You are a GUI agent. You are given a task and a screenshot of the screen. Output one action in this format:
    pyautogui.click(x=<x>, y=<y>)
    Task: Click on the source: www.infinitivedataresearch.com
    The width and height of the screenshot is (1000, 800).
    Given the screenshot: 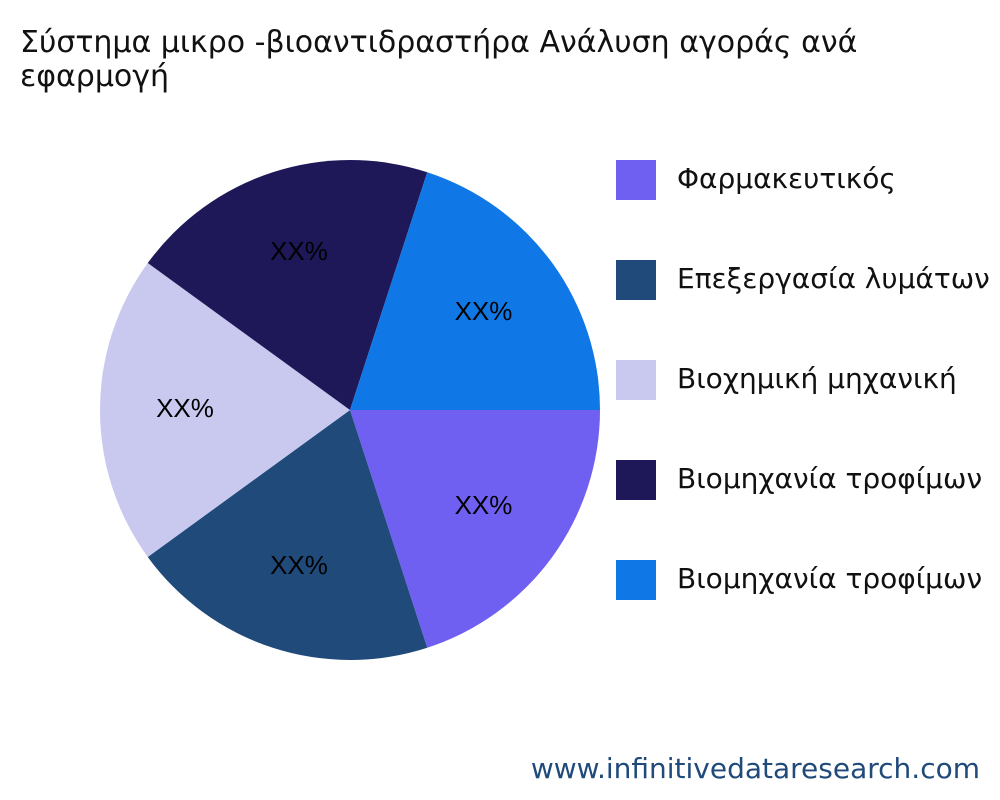 What is the action you would take?
    pyautogui.click(x=755, y=768)
    